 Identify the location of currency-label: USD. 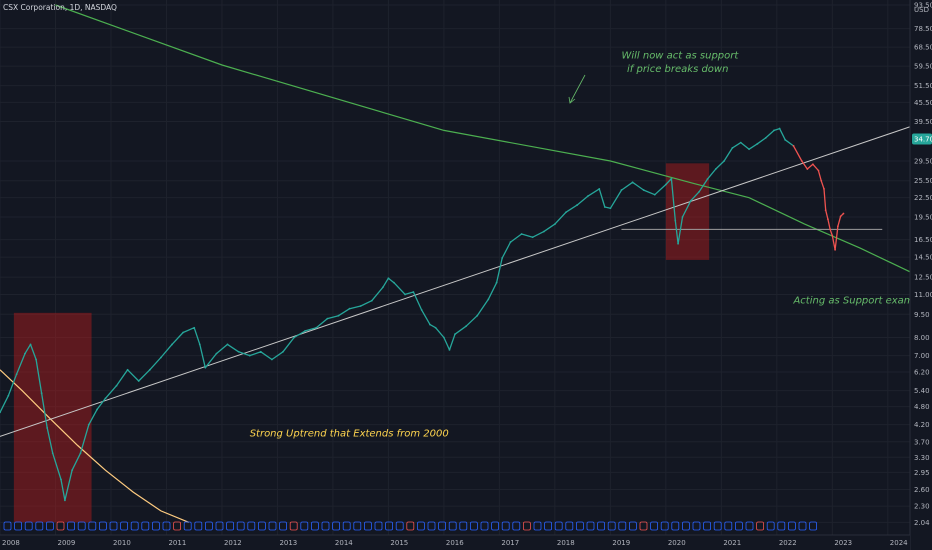
(921, 10).